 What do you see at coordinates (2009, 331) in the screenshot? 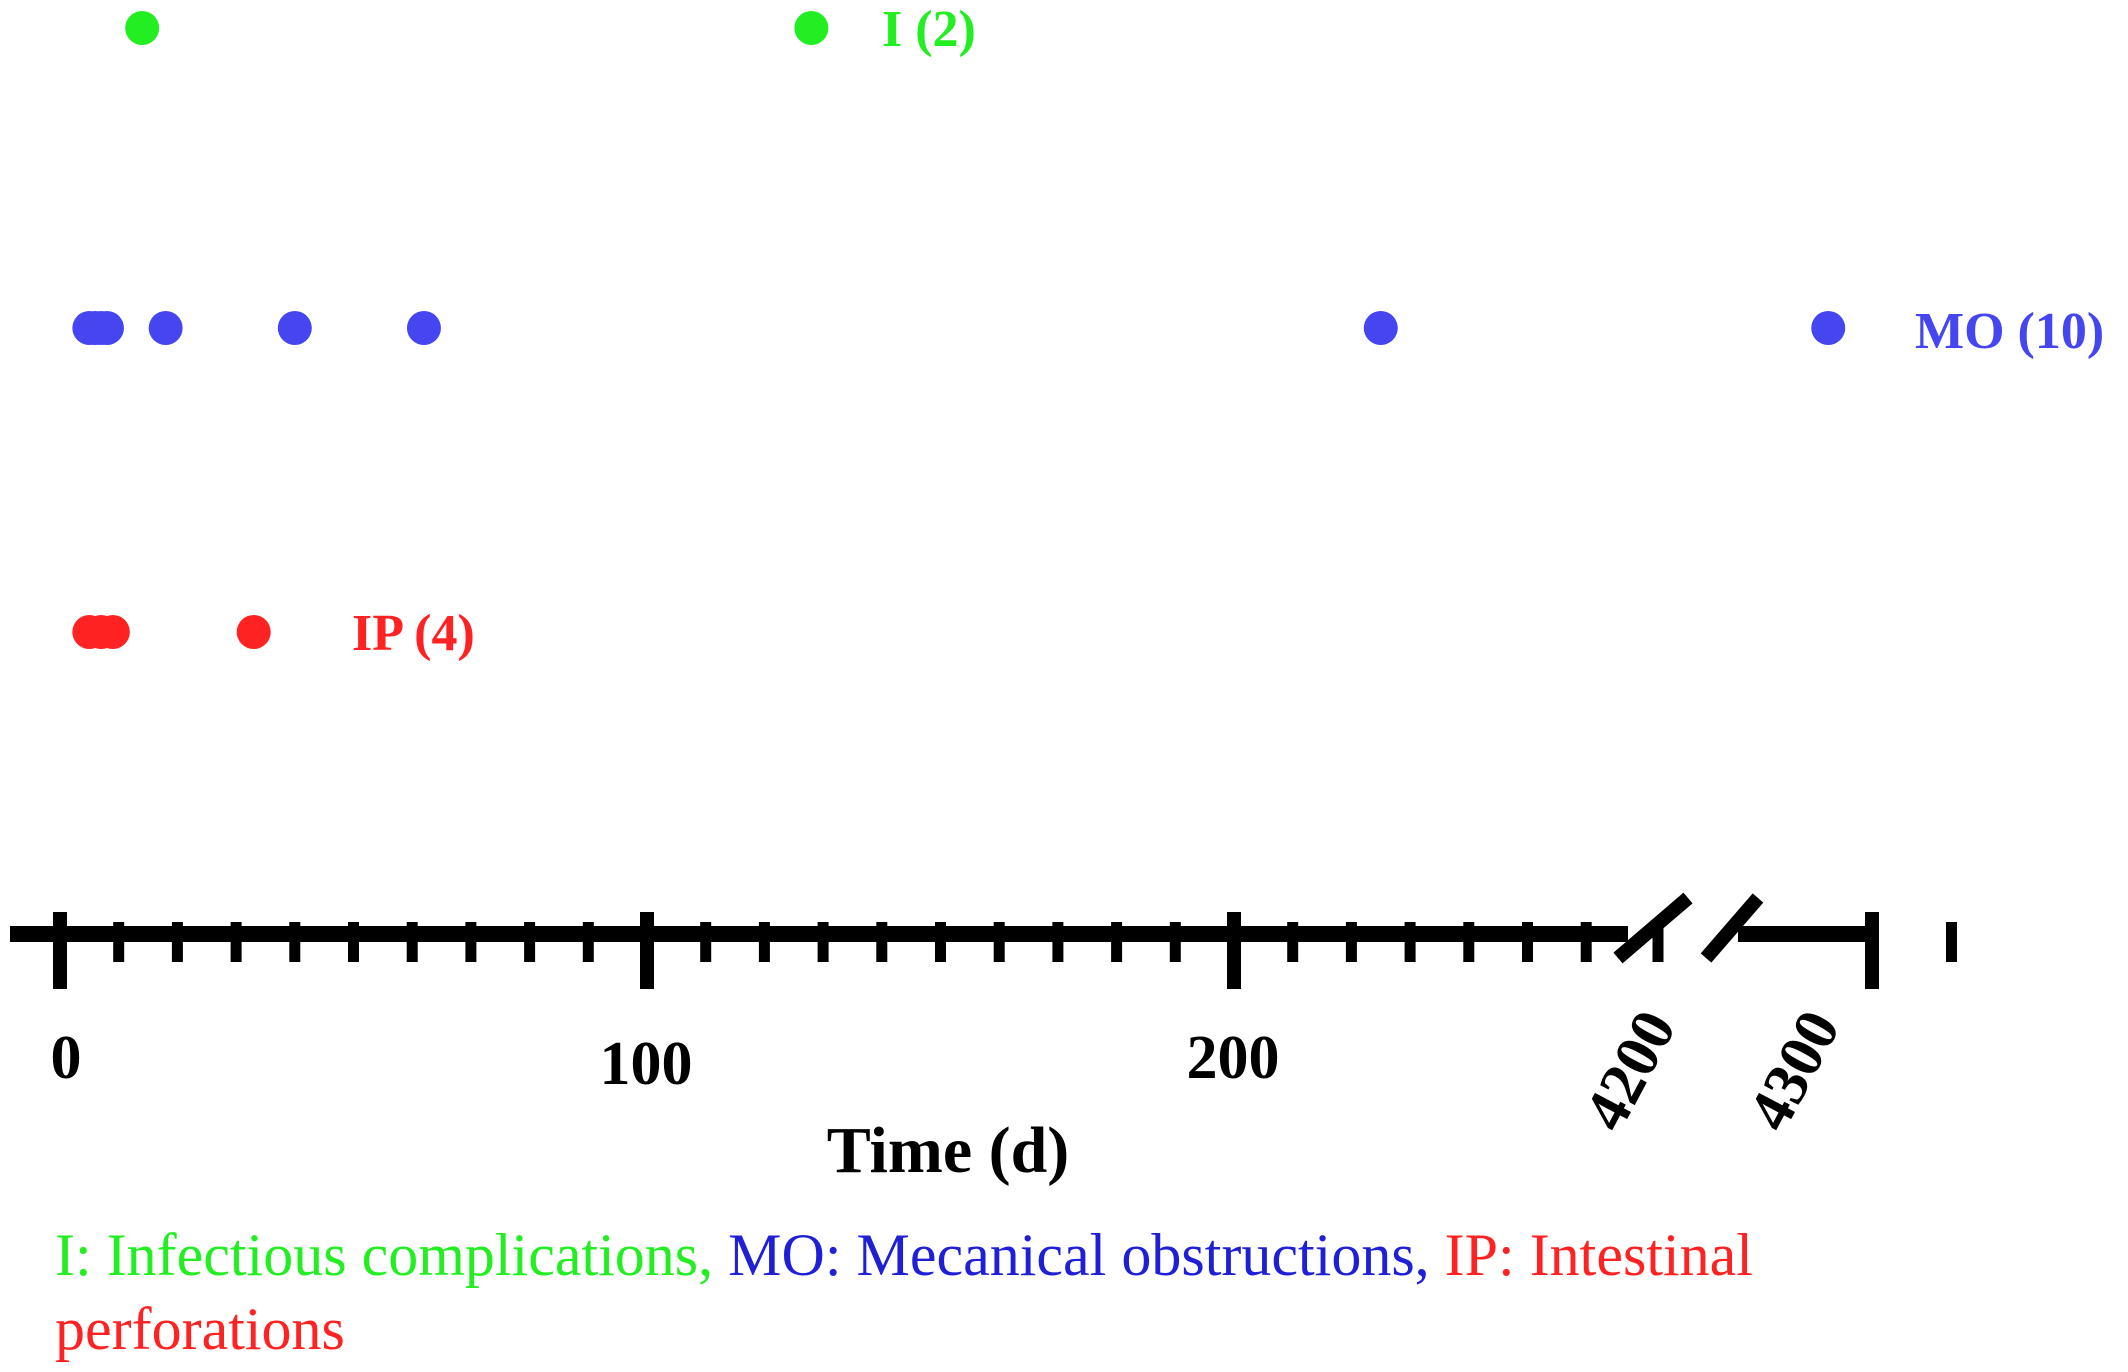
I see `series-label-mo: MO (10)` at bounding box center [2009, 331].